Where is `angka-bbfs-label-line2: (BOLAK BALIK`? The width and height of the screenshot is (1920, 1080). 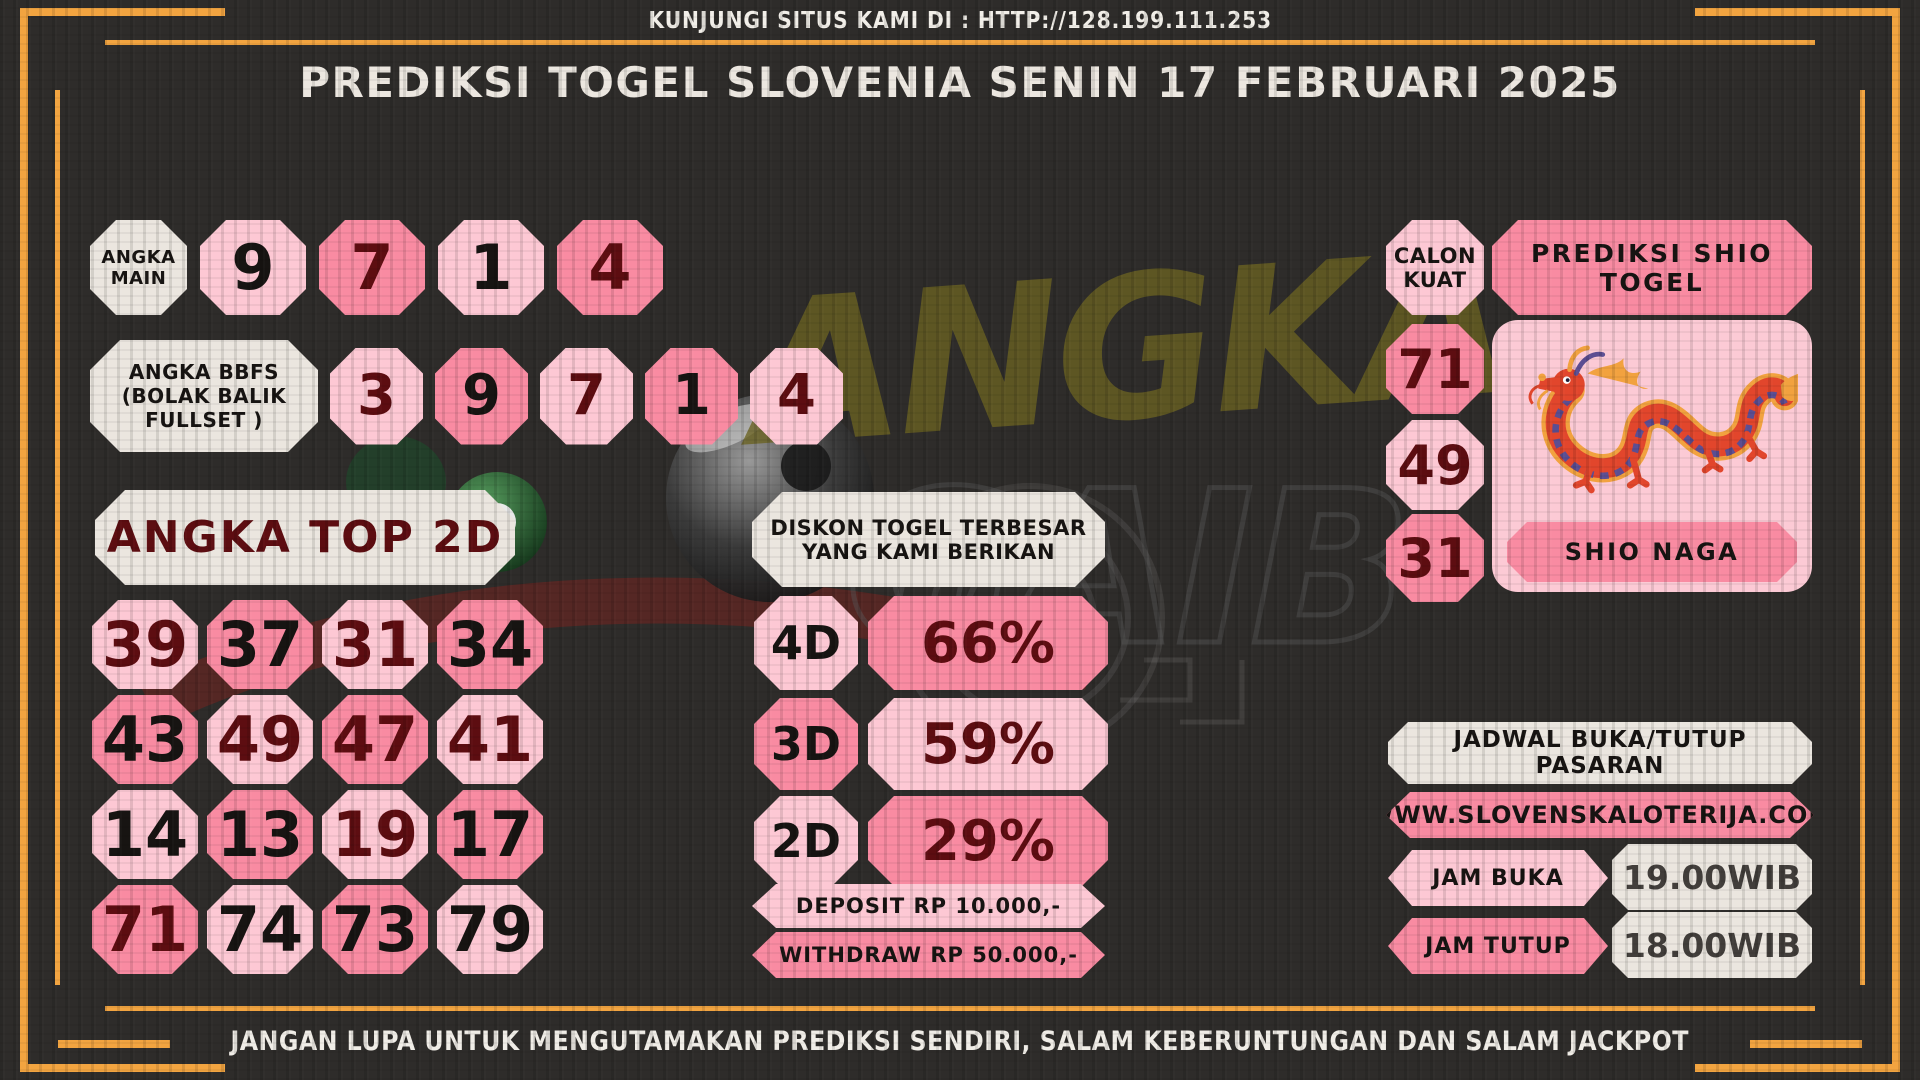 angka-bbfs-label-line2: (BOLAK BALIK is located at coordinates (204, 396).